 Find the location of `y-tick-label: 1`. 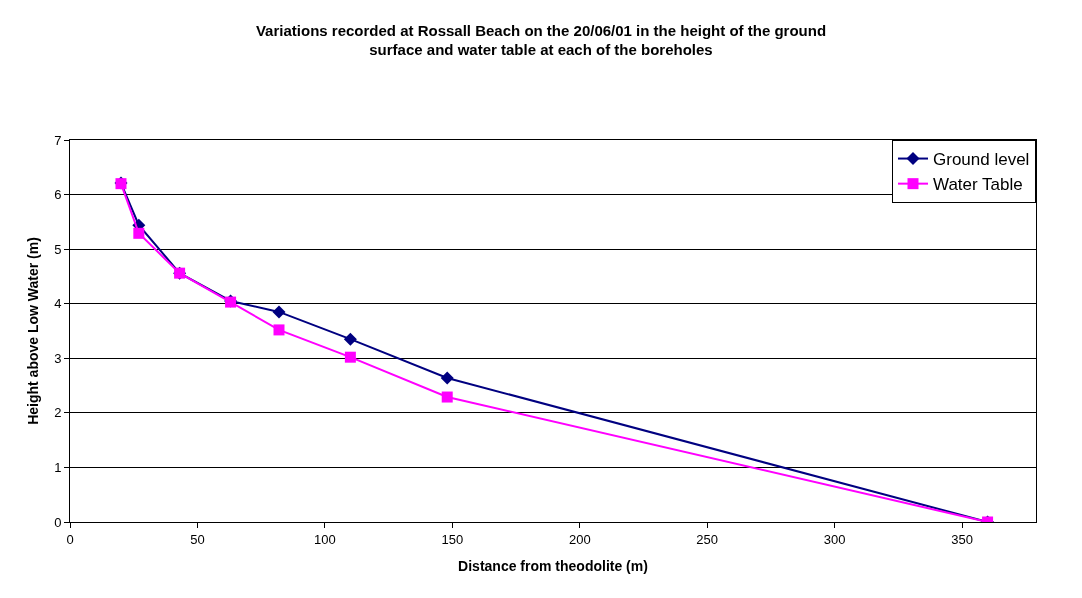

y-tick-label: 1 is located at coordinates (58, 467).